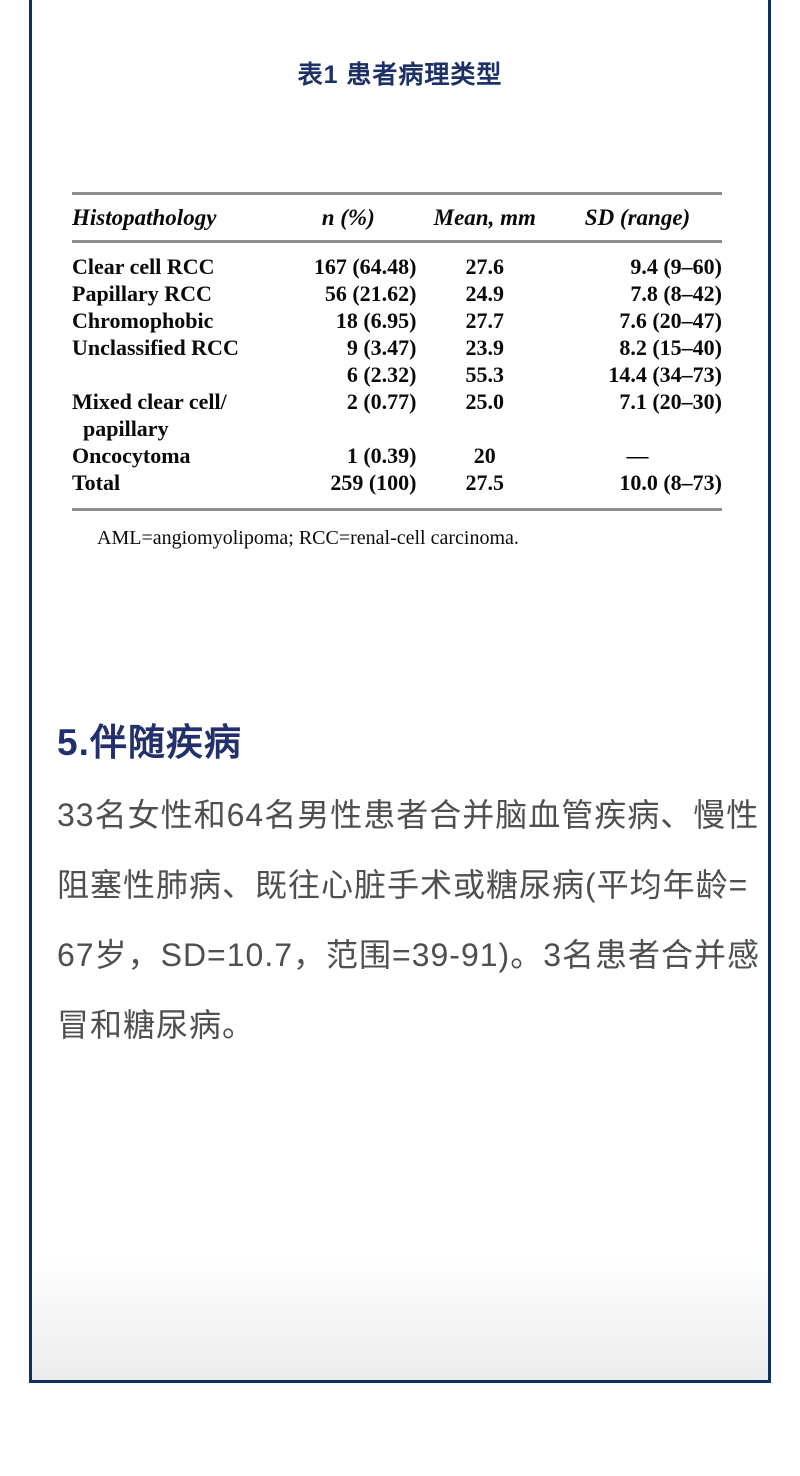 The width and height of the screenshot is (800, 1476). Describe the element at coordinates (143, 320) in the screenshot. I see `cell-histopathology: Chromophobic` at that location.